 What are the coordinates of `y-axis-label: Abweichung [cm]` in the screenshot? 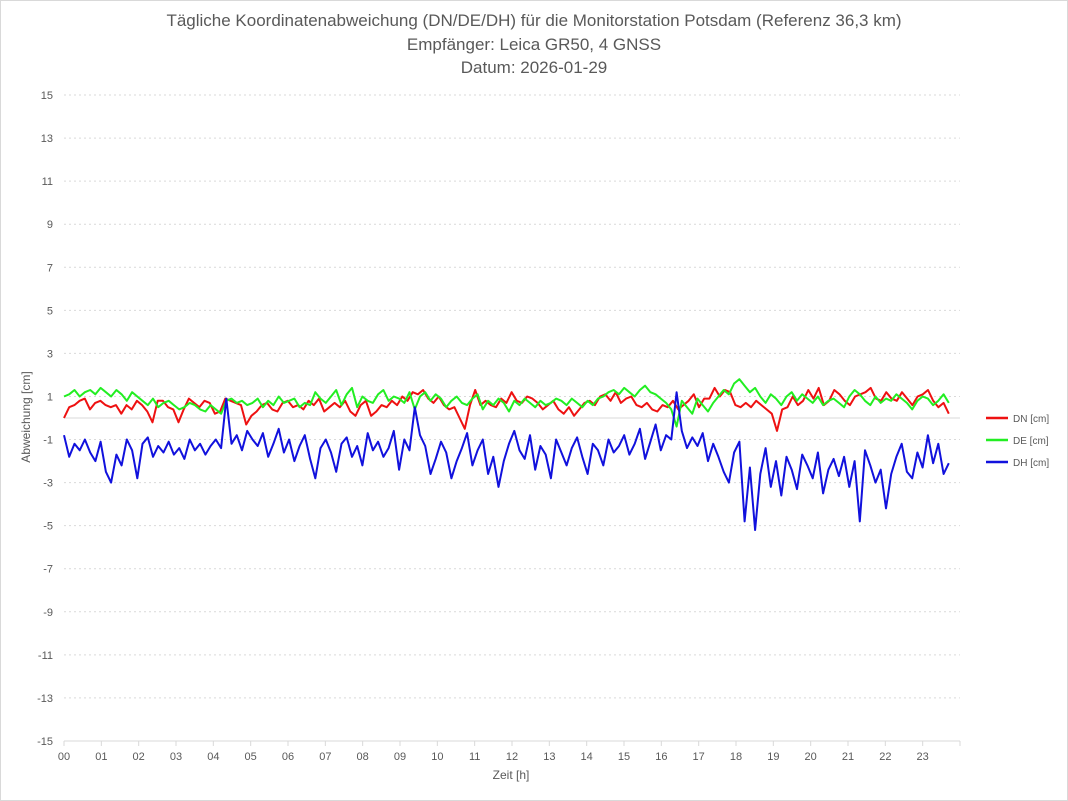 It's located at (26, 416).